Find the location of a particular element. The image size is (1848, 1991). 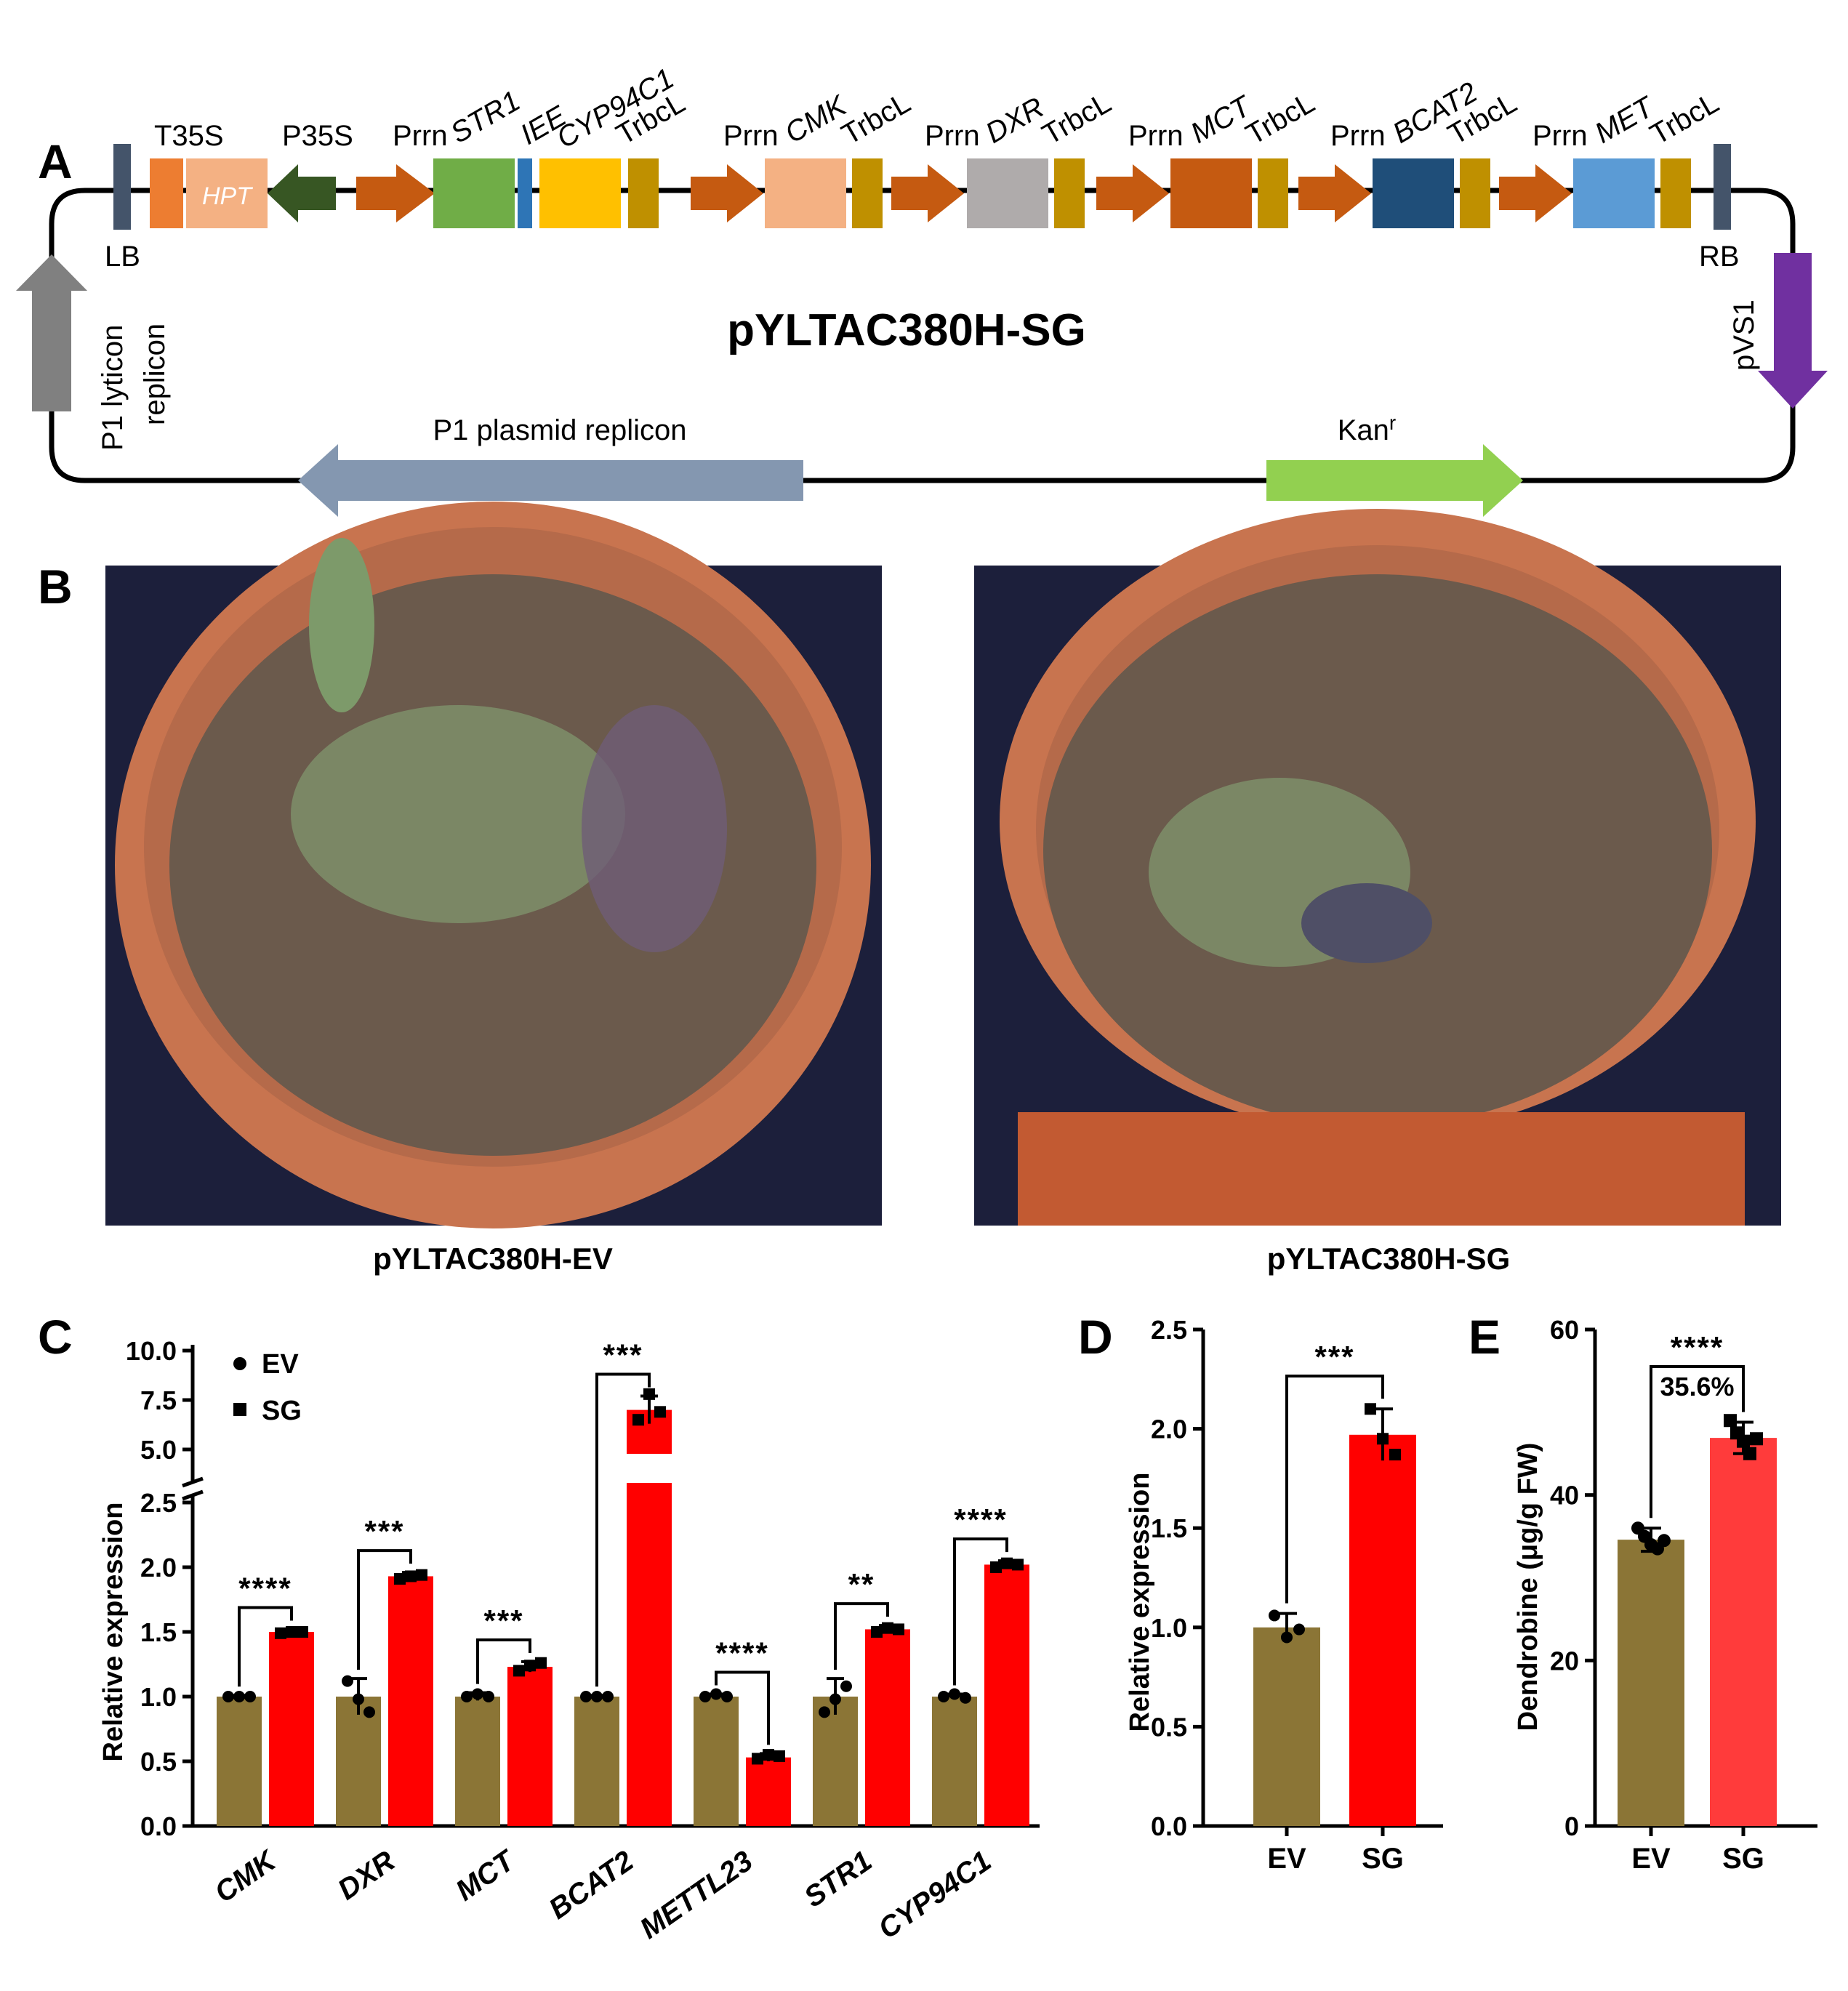

d-ylabel: Relative expression is located at coordinates (1140, 1602).